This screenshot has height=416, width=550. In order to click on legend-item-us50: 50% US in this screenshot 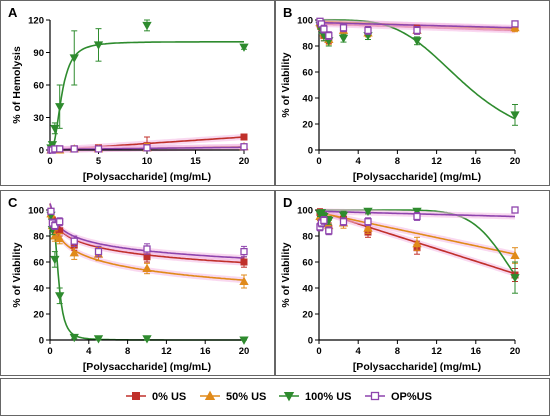, I will do `click(233, 396)`.